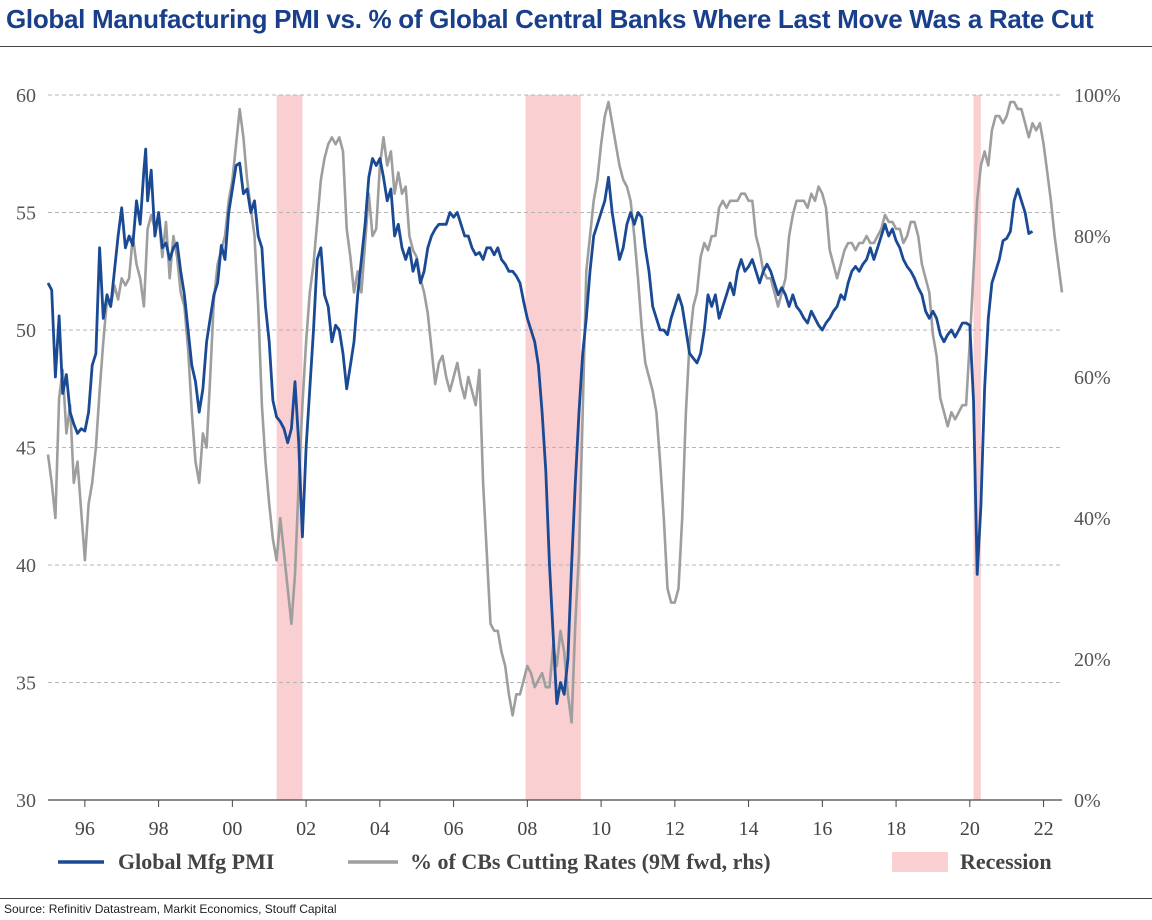 The width and height of the screenshot is (1152, 920). Describe the element at coordinates (1092, 378) in the screenshot. I see `right-tick-label: 60%` at that location.